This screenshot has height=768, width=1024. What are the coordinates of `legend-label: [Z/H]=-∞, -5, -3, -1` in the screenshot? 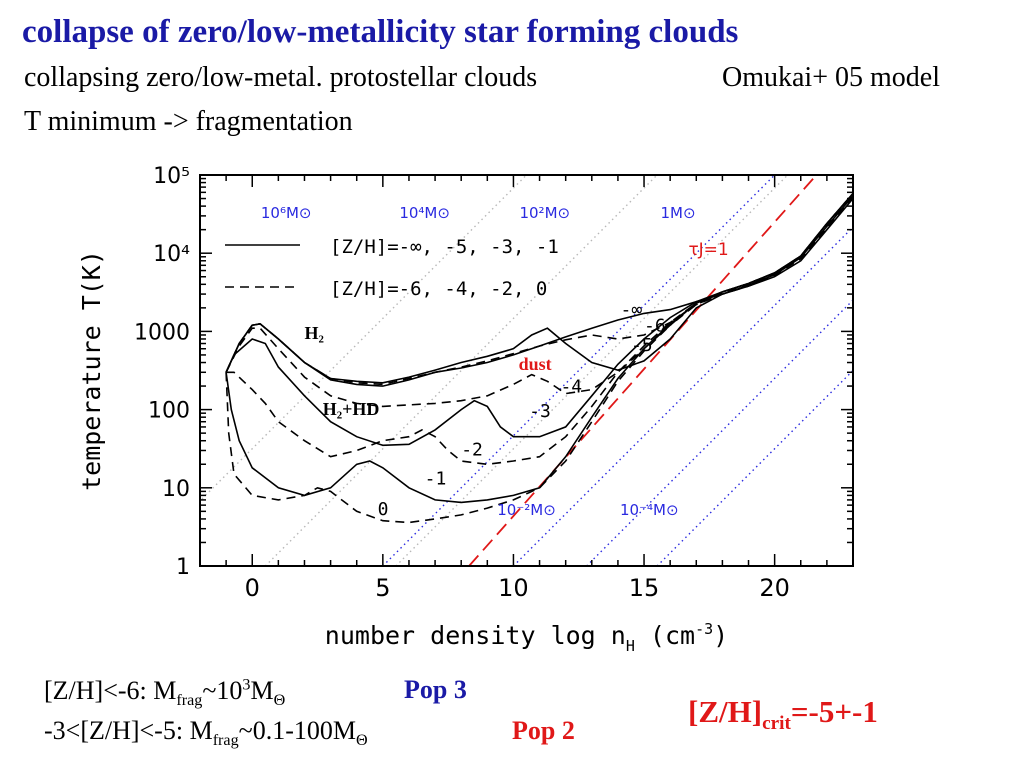 It's located at (444, 247).